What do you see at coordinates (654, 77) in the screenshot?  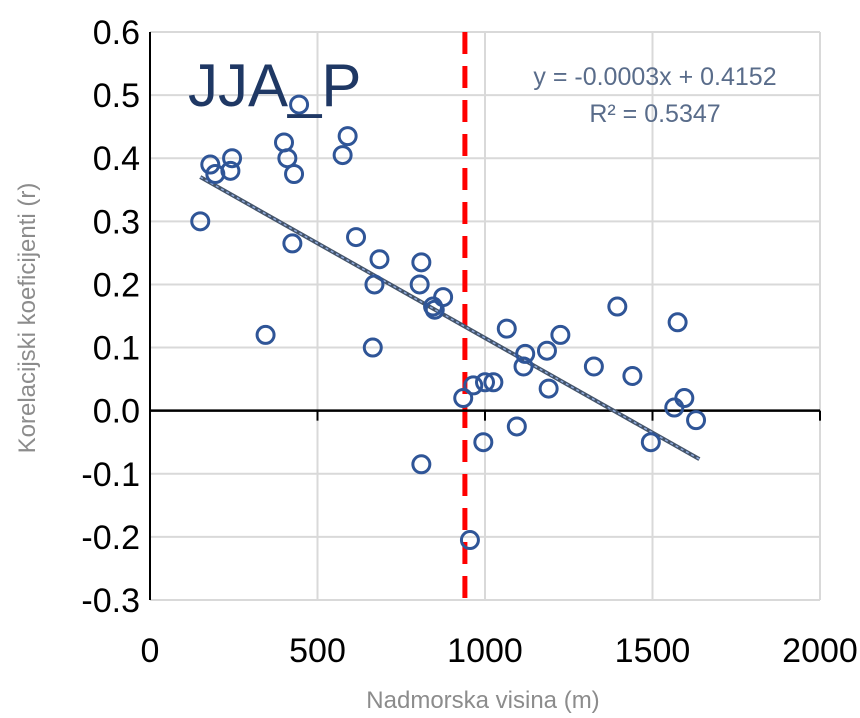 I see `trendline-equation: y = -0.0003x + 0.4152` at bounding box center [654, 77].